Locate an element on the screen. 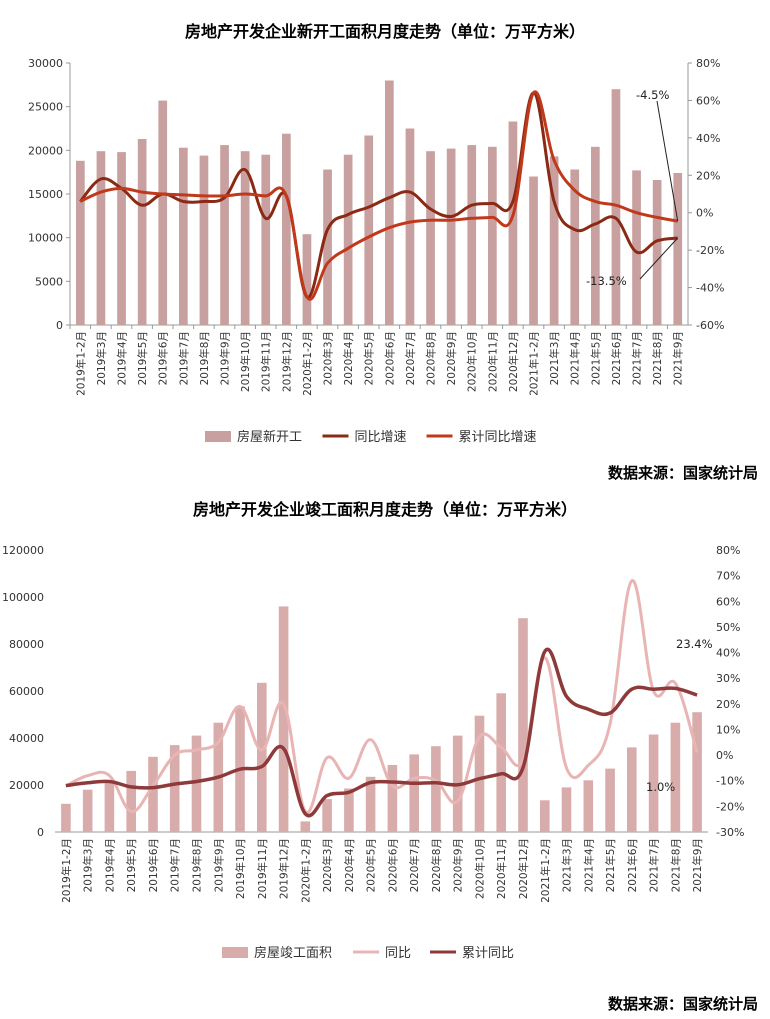 This screenshot has height=1019, width=770. chart1-y-left-tick: 15000 is located at coordinates (45, 194).